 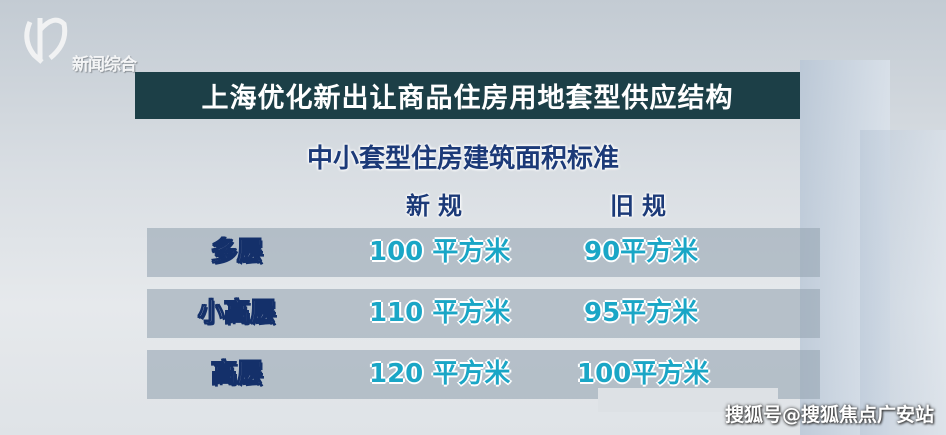 I want to click on building-background, so click(x=903, y=282).